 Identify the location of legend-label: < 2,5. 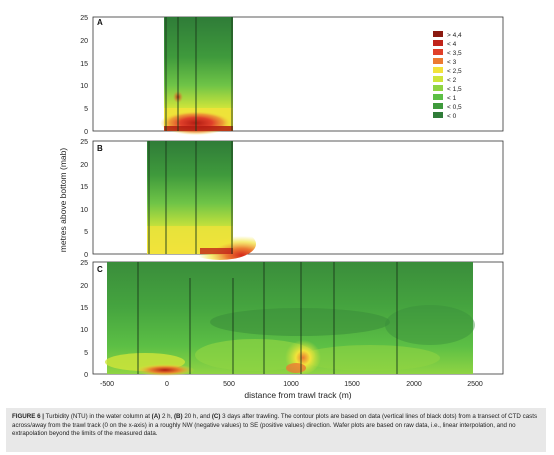
(454, 71).